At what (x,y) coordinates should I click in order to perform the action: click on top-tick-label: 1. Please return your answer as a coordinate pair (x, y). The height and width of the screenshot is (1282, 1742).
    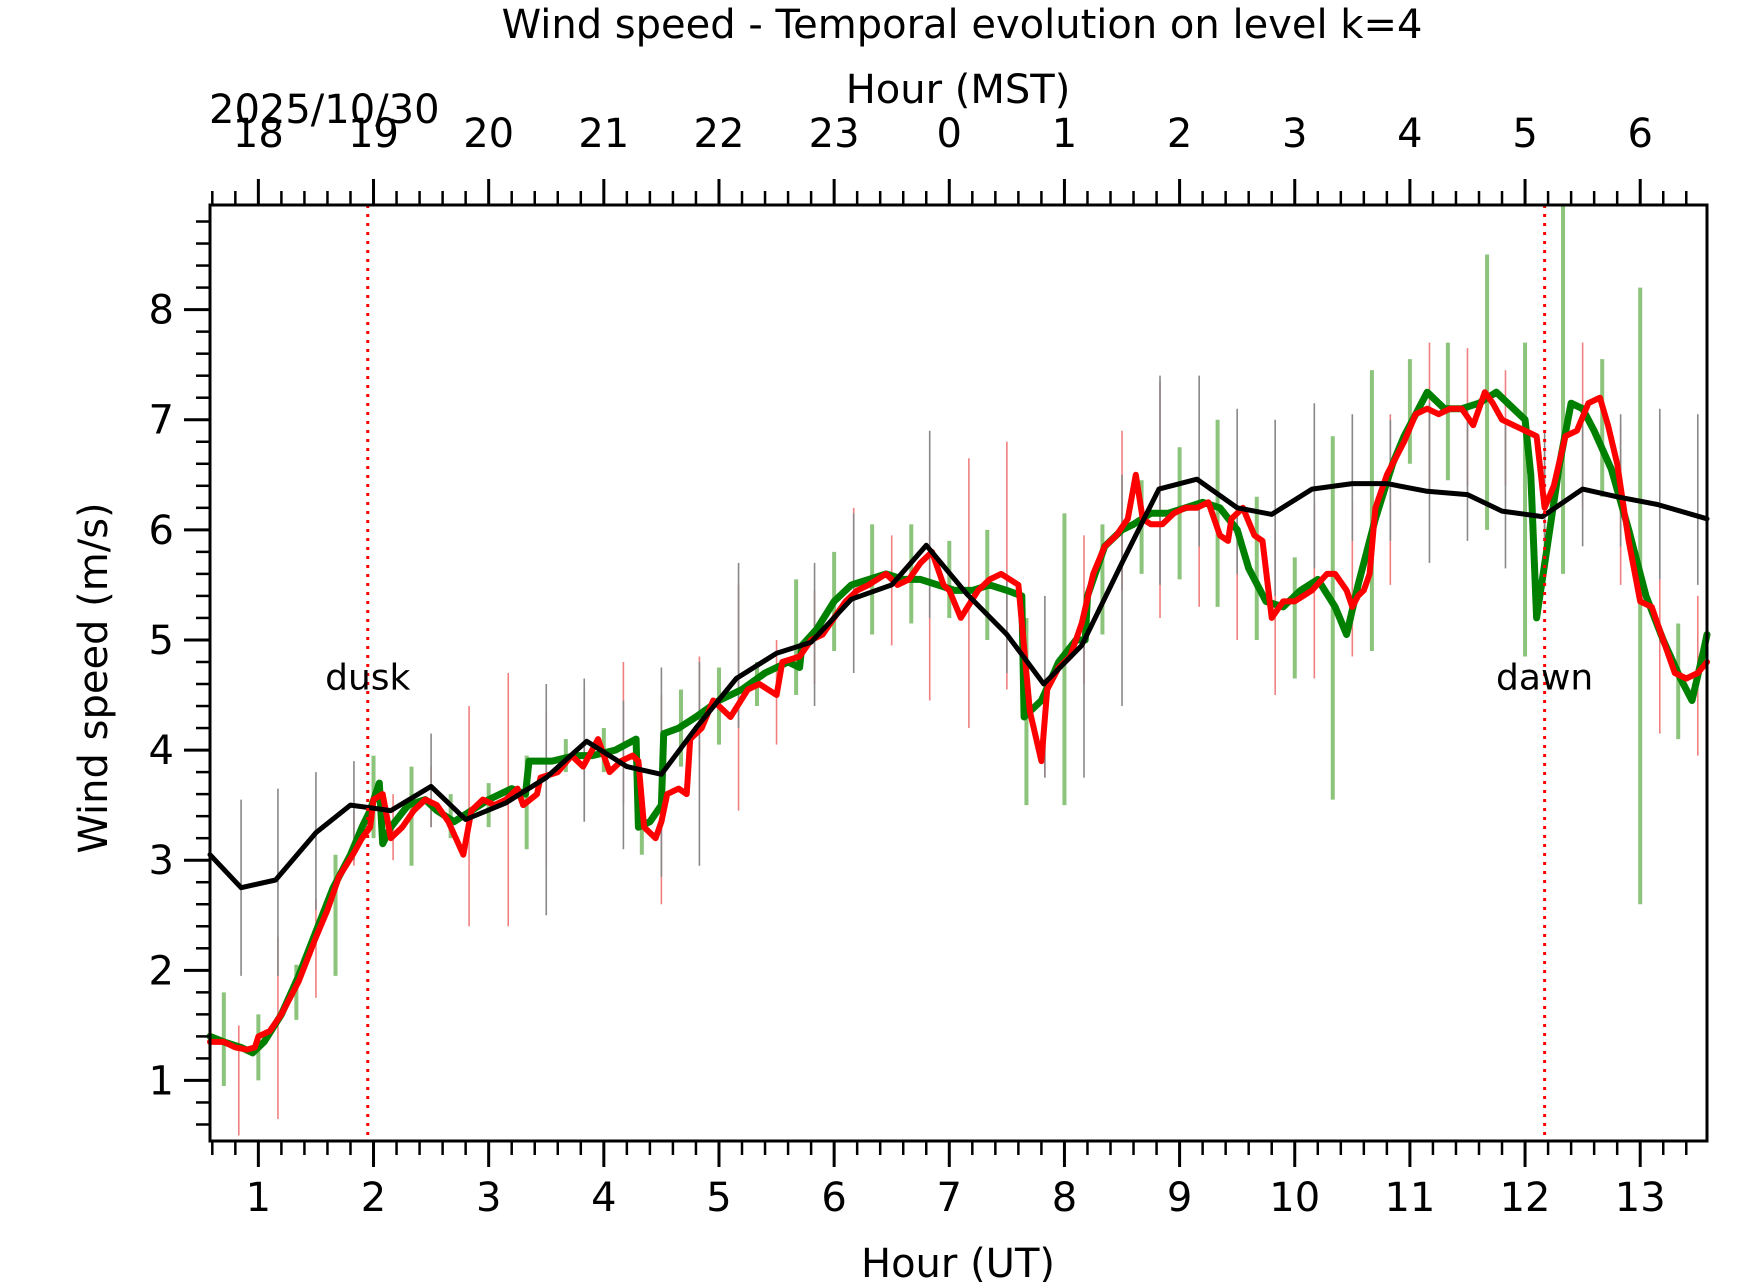
    Looking at the image, I should click on (1064, 134).